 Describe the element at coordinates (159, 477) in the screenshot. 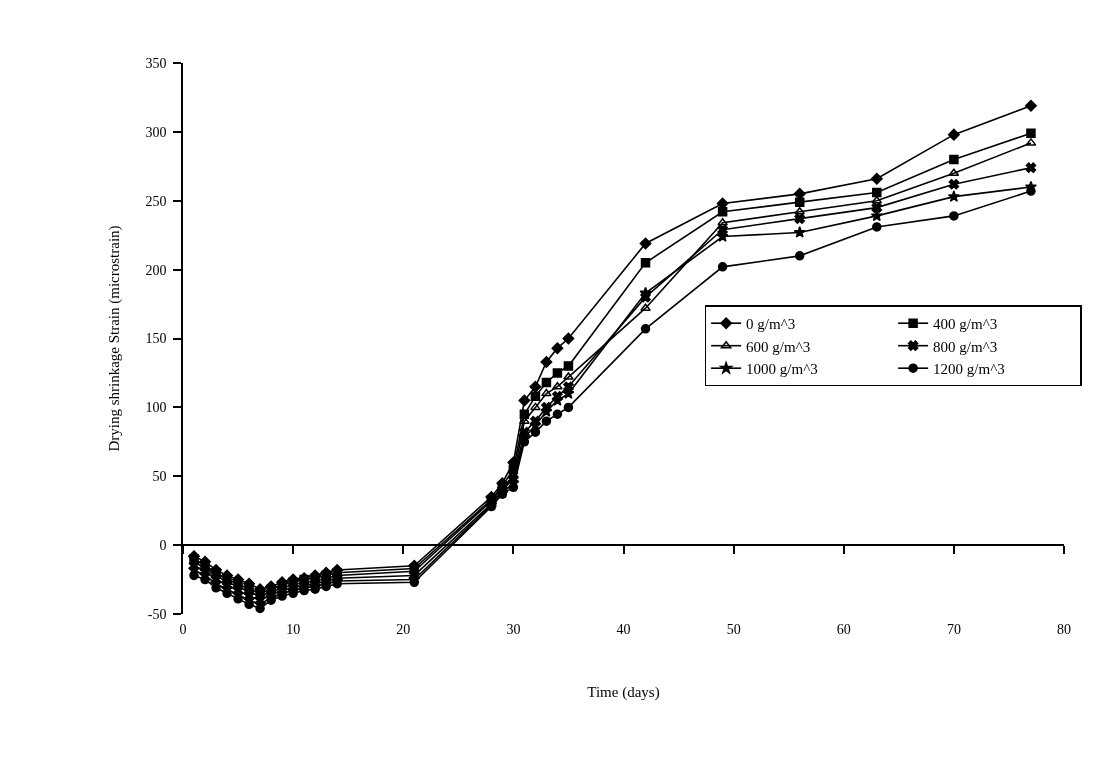

I see `y-tick-label: 50` at that location.